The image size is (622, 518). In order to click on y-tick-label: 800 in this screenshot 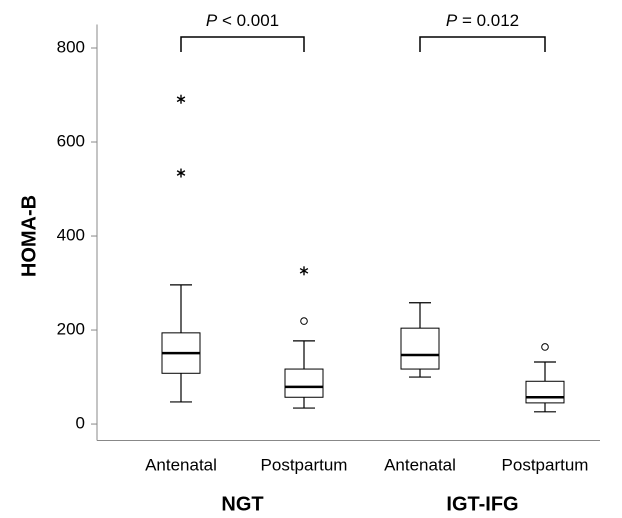, I will do `click(71, 46)`.